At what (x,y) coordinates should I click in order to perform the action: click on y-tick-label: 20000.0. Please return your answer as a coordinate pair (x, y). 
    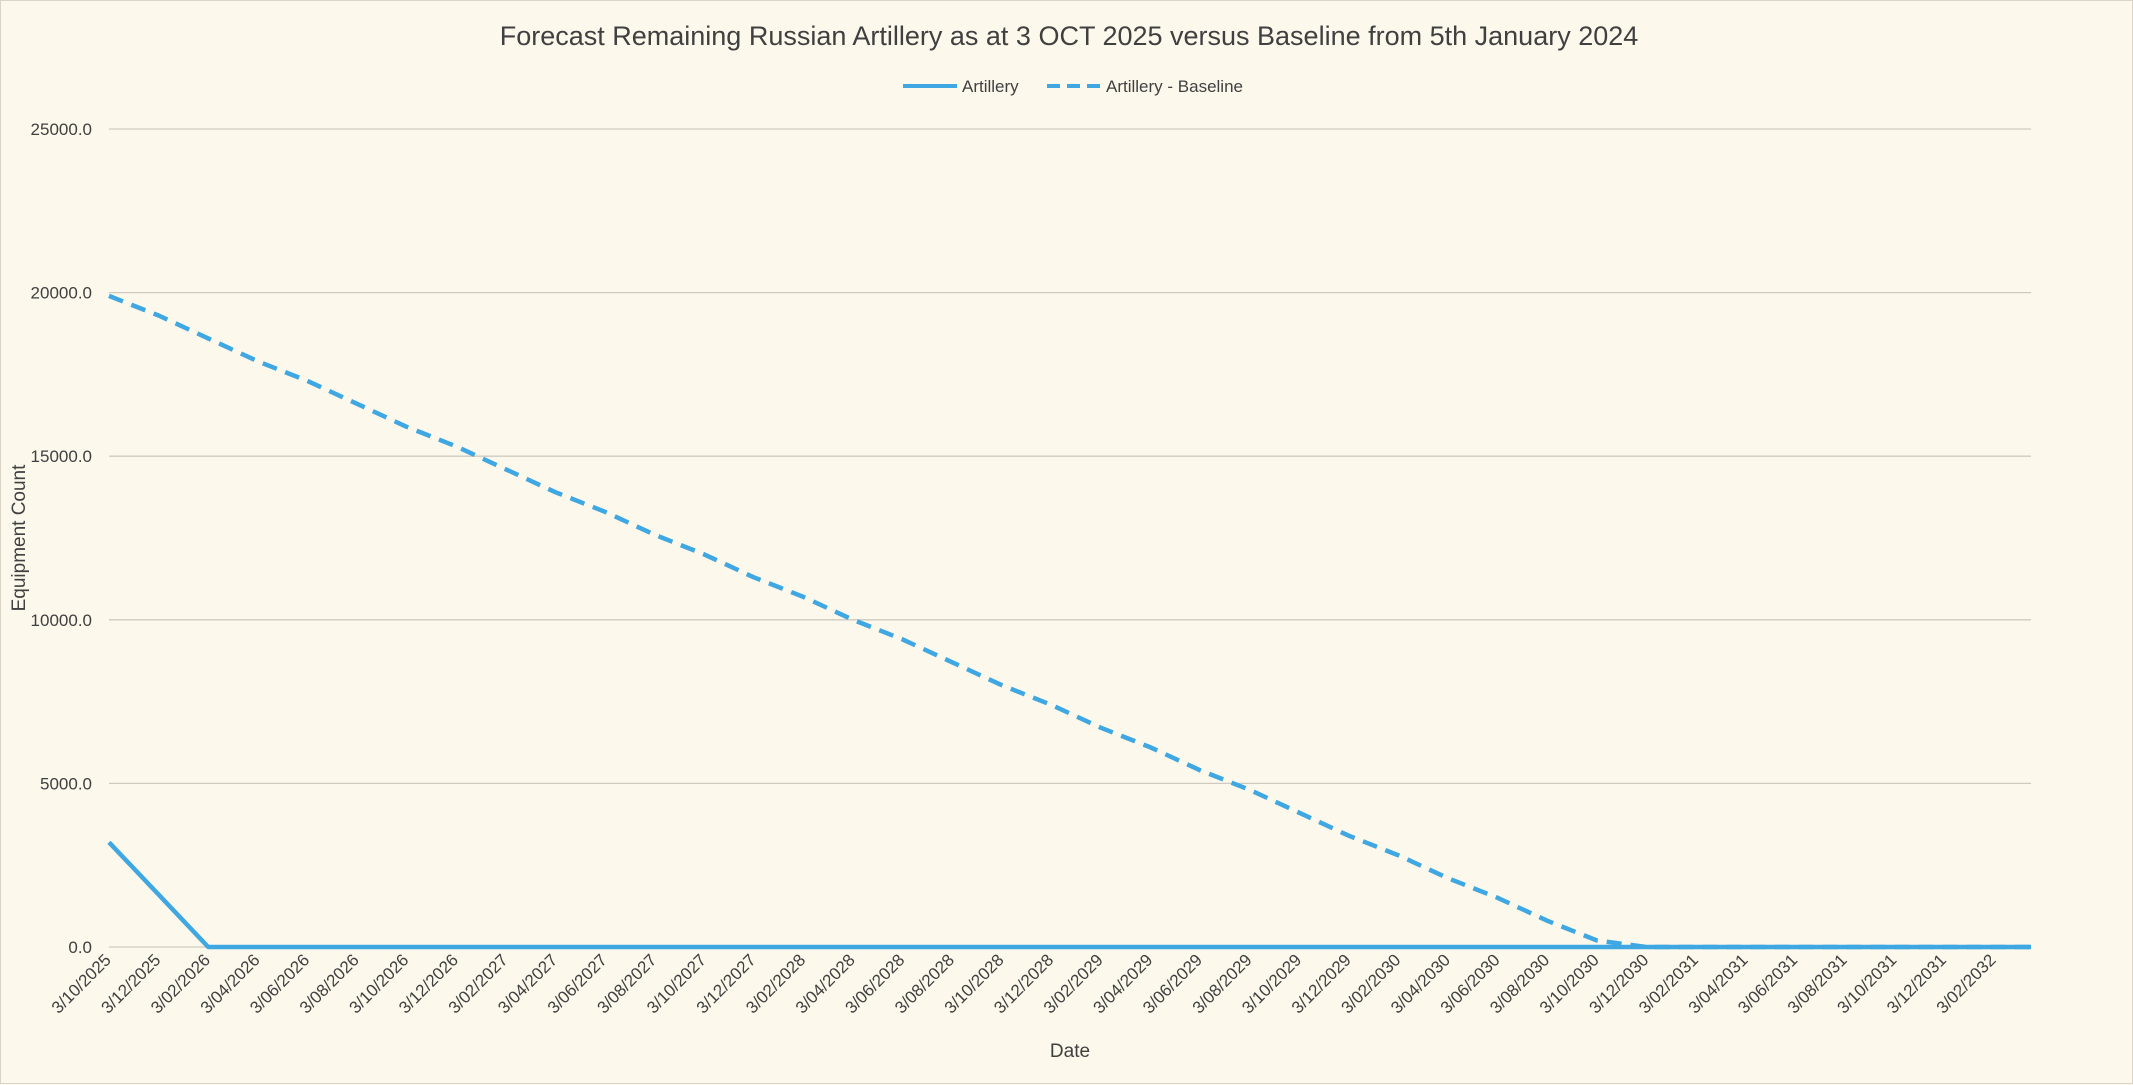
    Looking at the image, I should click on (61, 293).